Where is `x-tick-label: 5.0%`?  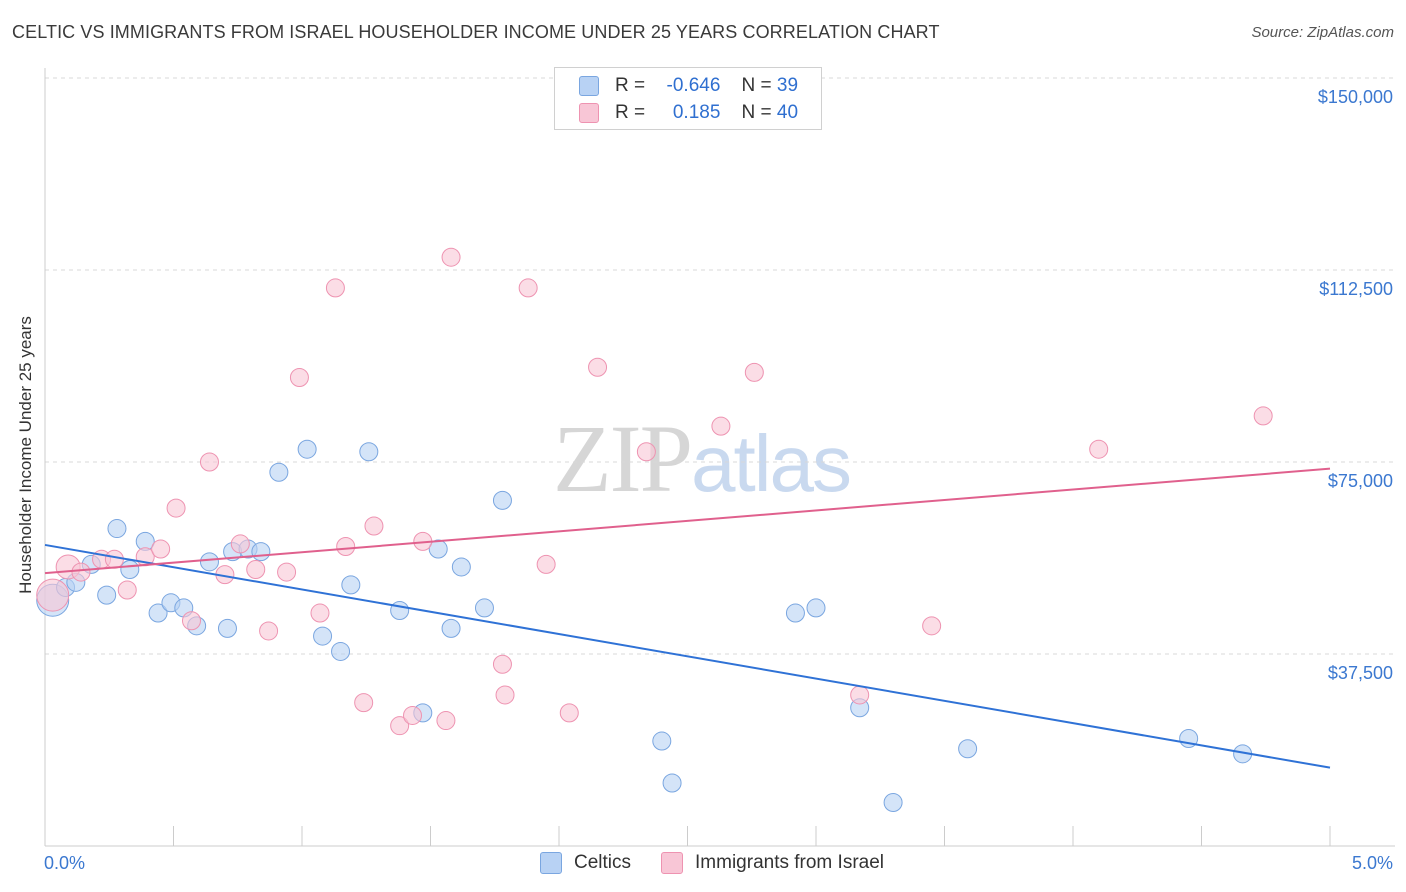 x-tick-label: 5.0% is located at coordinates (1372, 863).